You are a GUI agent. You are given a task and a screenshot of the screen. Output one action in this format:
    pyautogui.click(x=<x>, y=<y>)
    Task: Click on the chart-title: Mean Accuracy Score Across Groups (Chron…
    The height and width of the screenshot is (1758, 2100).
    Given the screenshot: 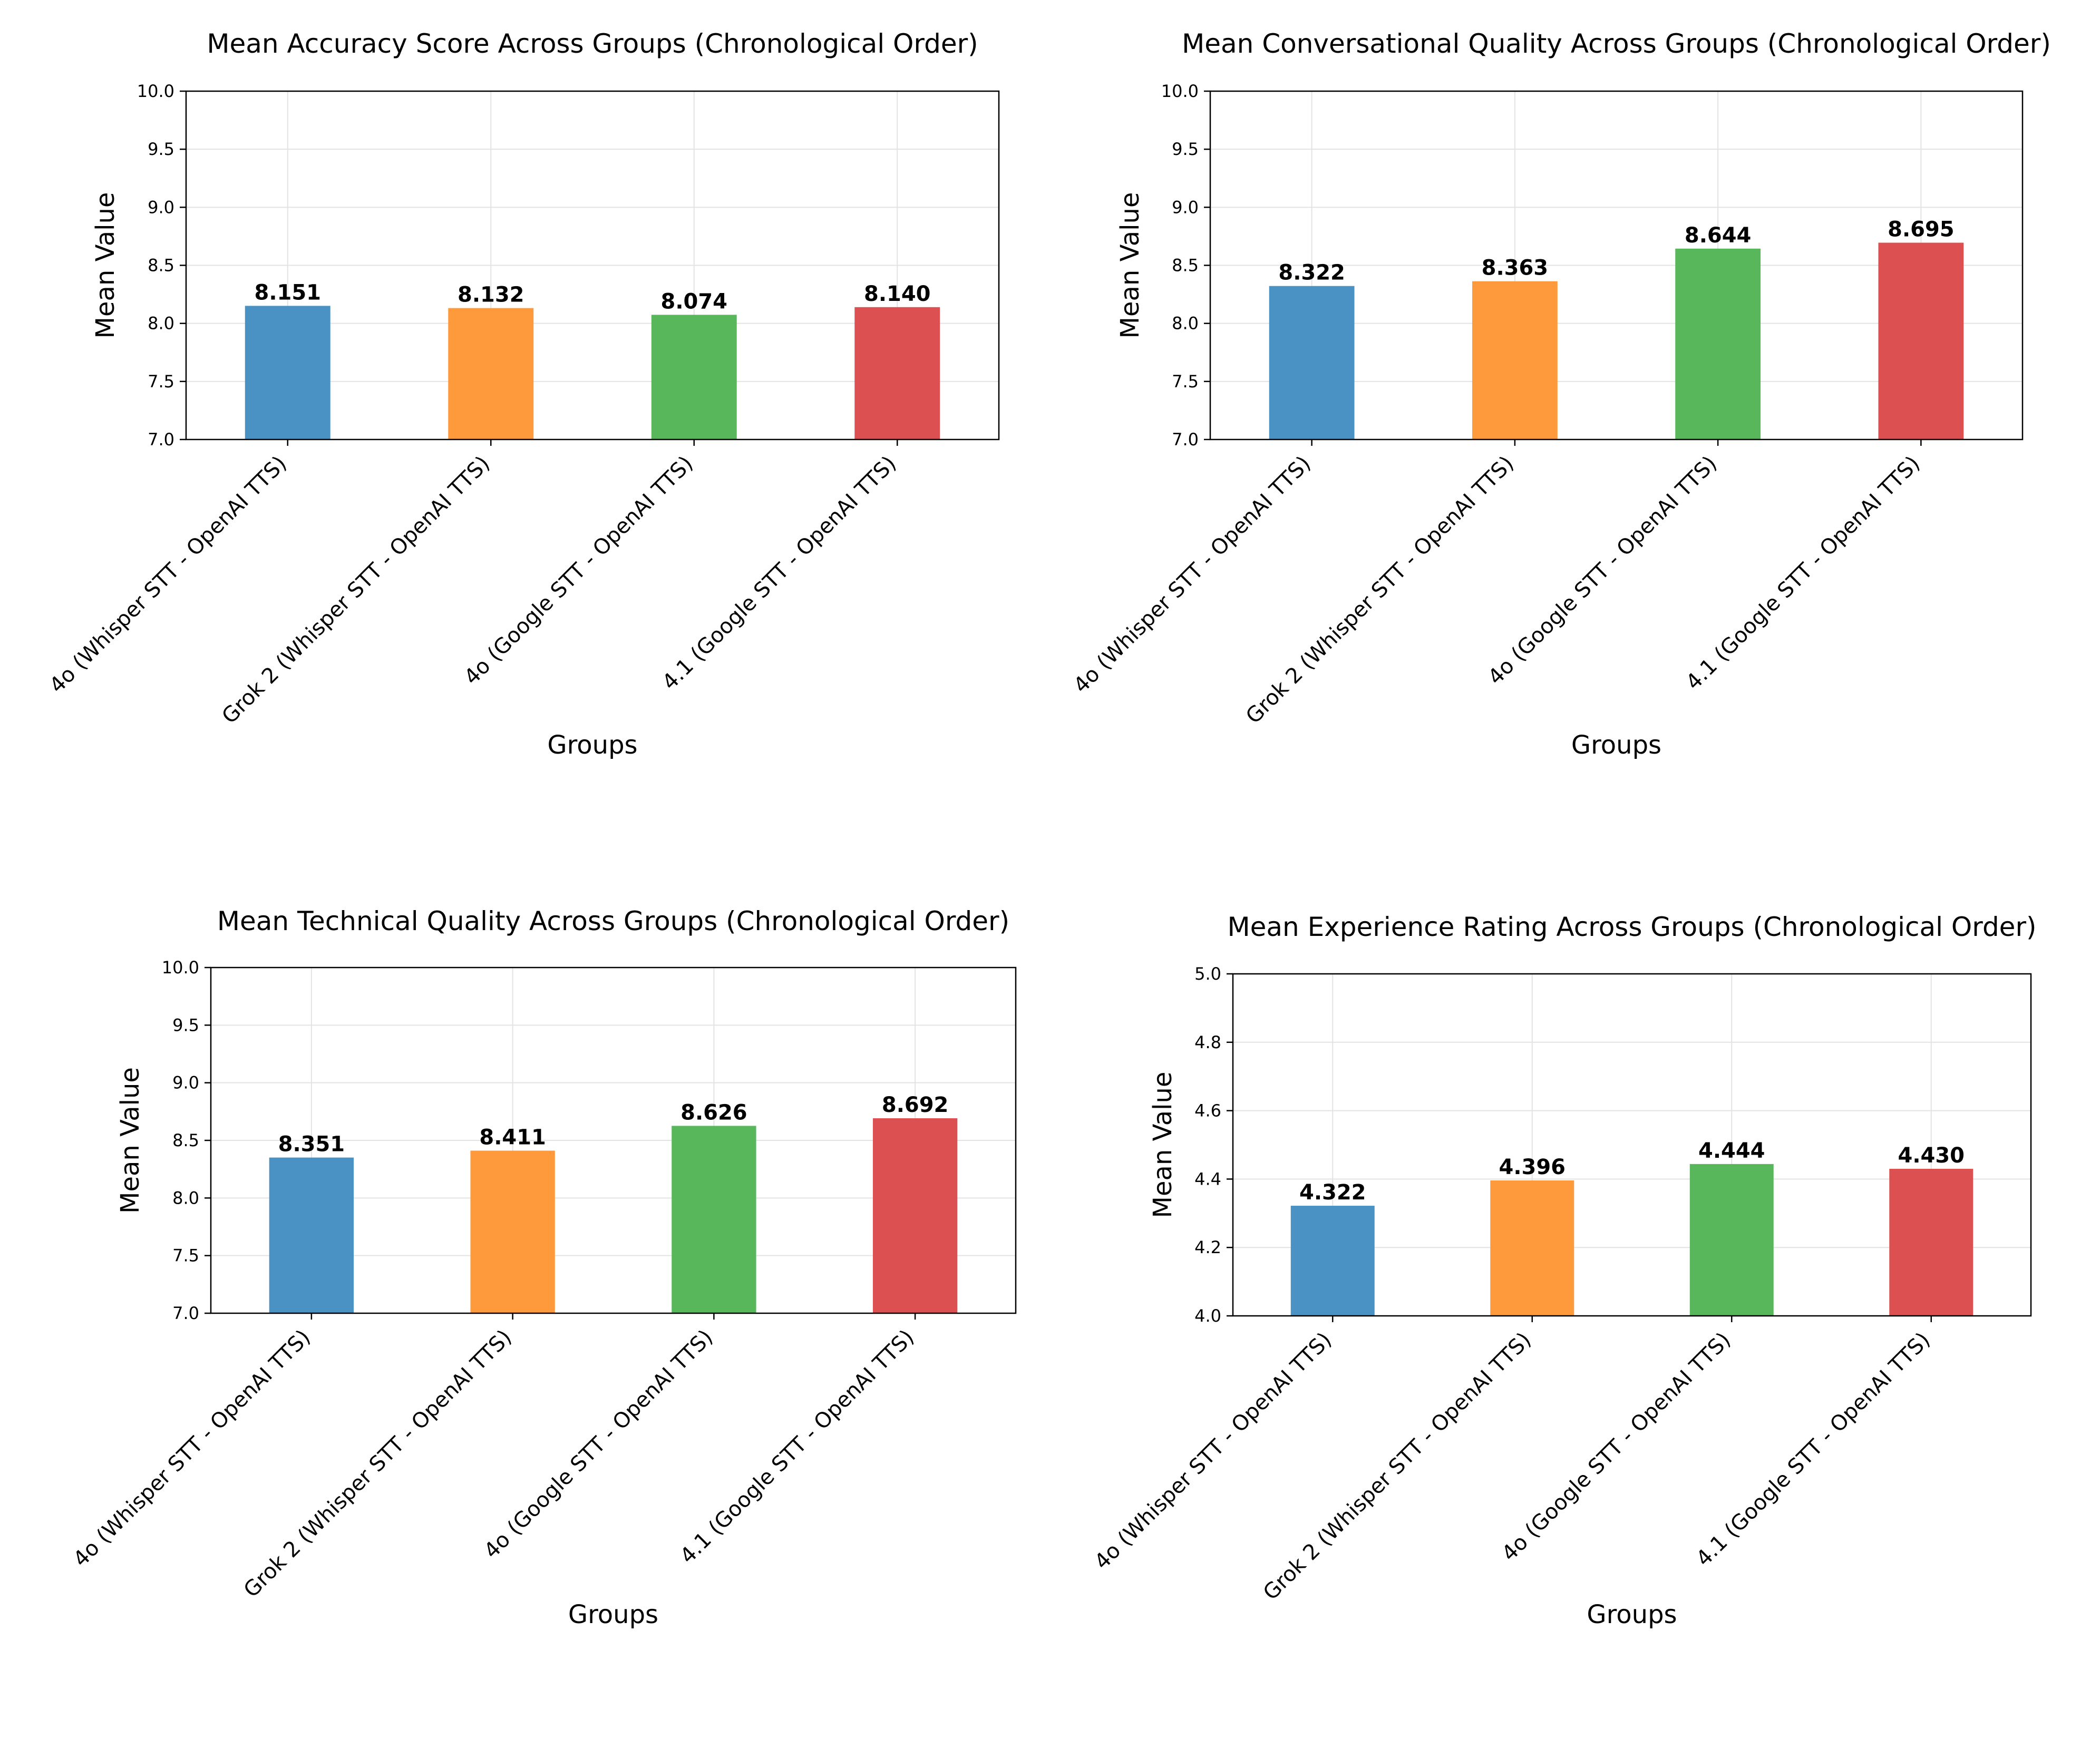 What is the action you would take?
    pyautogui.click(x=592, y=44)
    